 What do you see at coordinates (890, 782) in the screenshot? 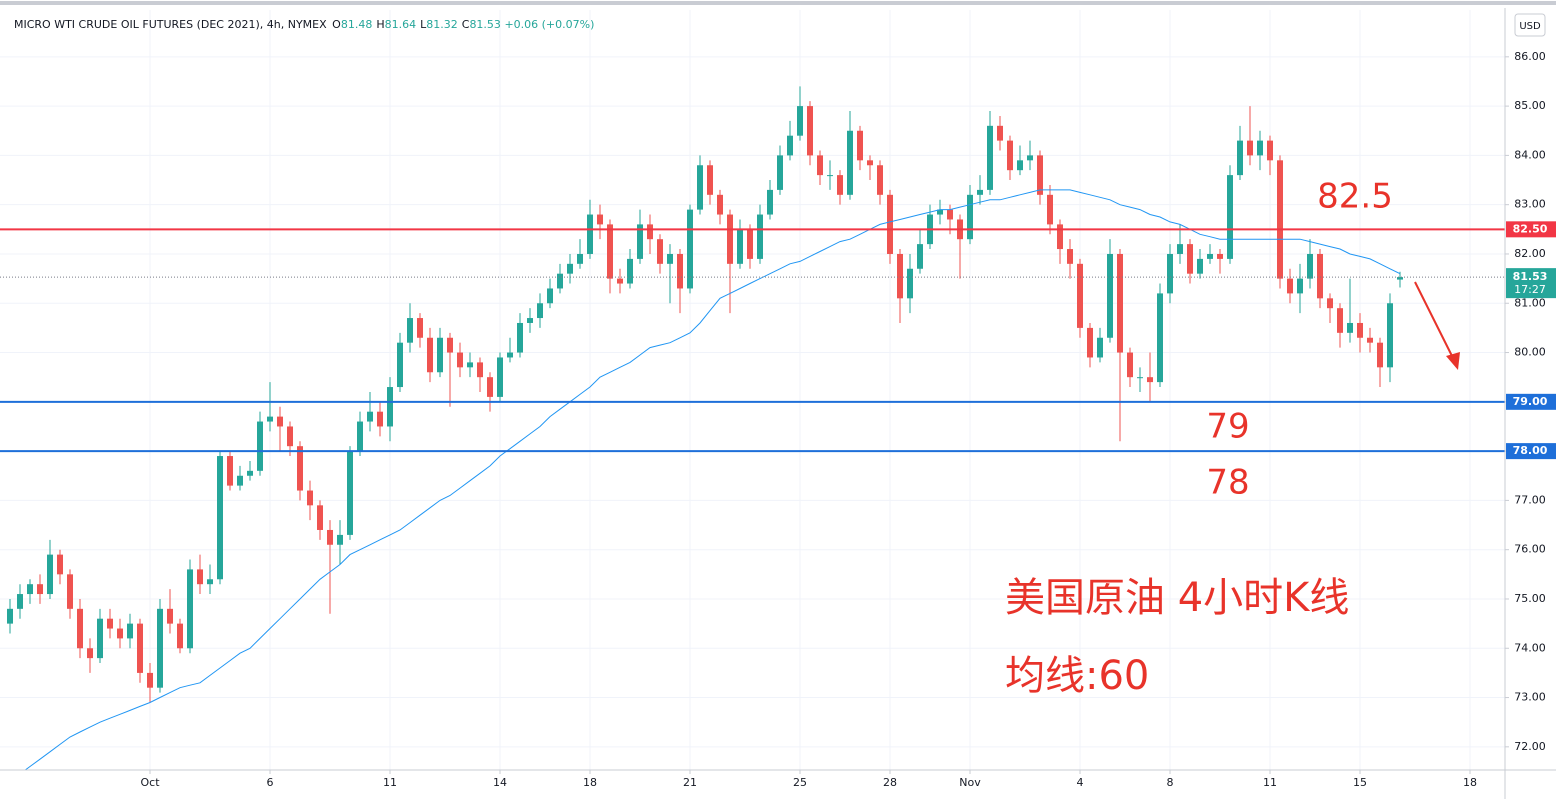
I see `x-tick-label: 28` at bounding box center [890, 782].